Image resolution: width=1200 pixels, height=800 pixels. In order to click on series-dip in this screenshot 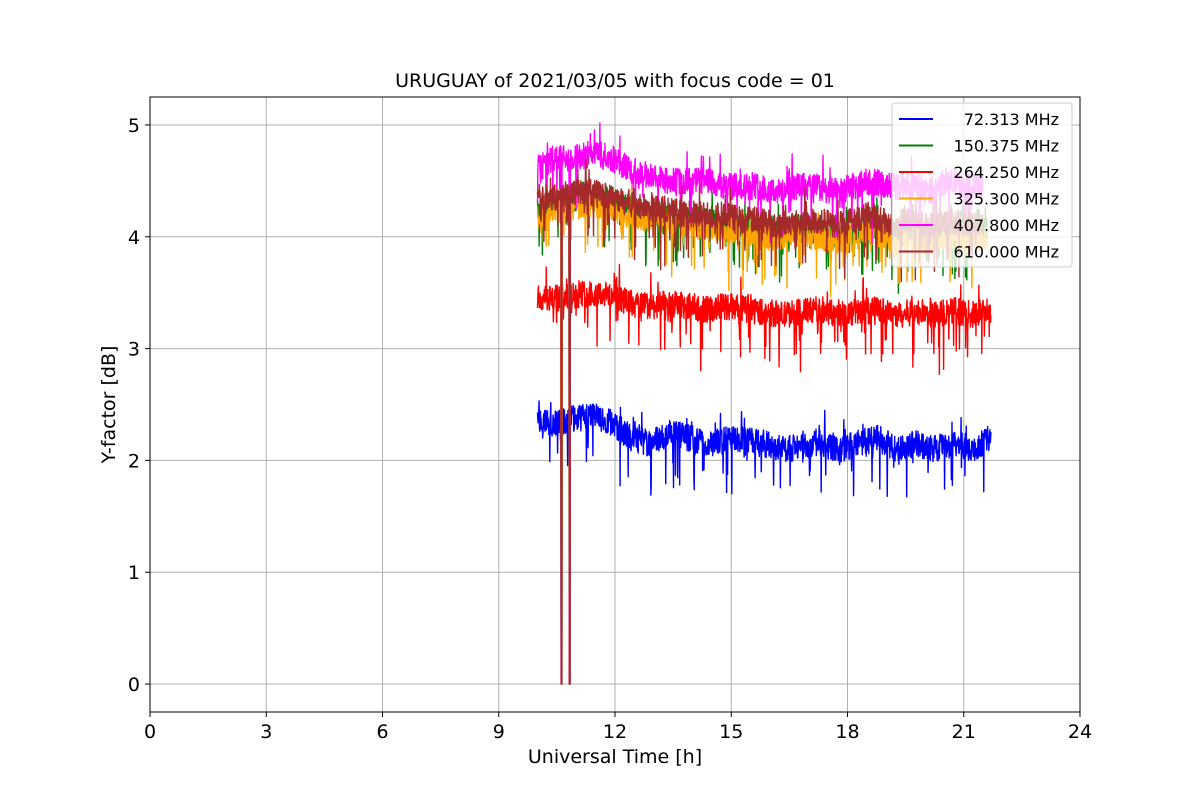, I will do `click(565, 440)`.